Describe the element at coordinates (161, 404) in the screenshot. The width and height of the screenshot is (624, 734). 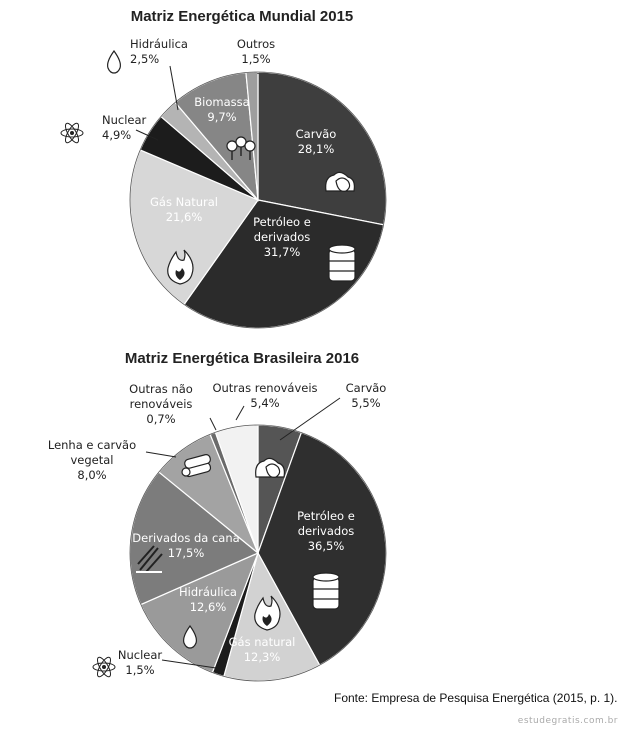
I see `slice-label: Outras não renováveis 0,7%` at that location.